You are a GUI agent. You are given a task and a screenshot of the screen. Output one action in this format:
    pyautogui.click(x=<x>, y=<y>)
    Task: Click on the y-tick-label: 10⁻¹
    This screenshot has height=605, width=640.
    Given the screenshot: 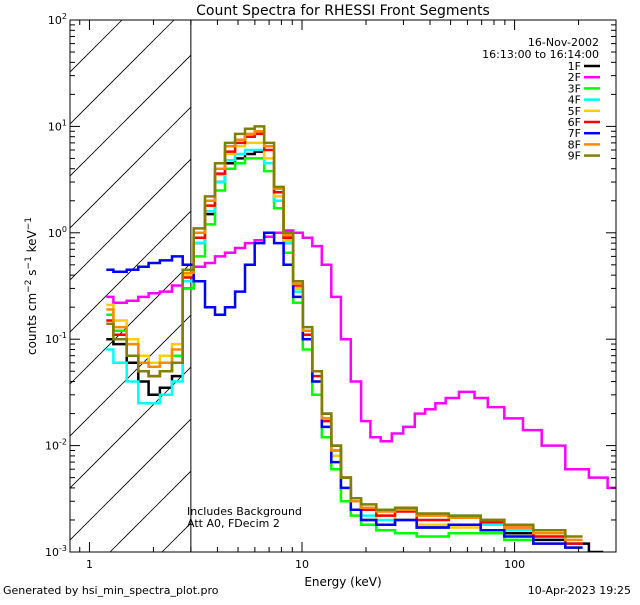 What is the action you would take?
    pyautogui.click(x=56, y=338)
    